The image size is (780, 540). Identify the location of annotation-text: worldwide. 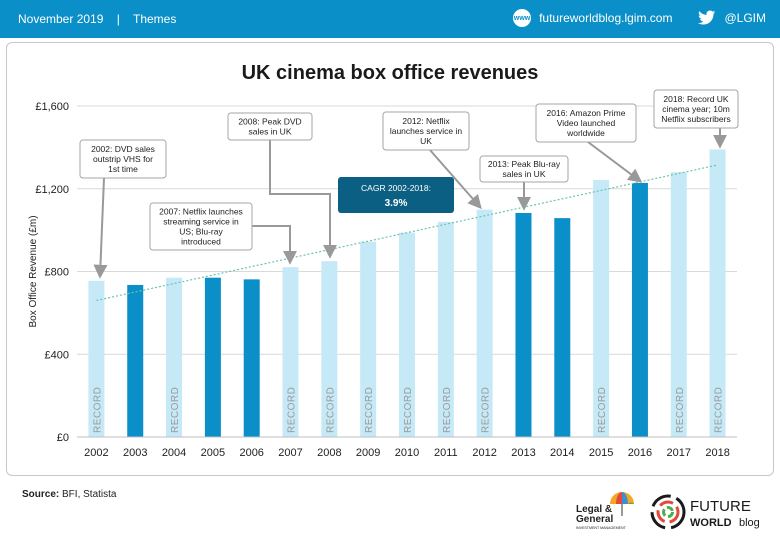
(585, 133).